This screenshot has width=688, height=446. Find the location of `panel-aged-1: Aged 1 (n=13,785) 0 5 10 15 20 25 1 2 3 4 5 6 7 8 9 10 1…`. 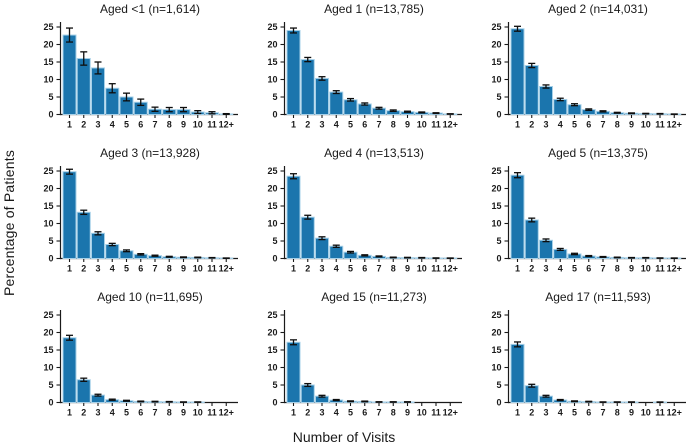

panel-aged-1: Aged 1 (n=13,785) 0 5 10 15 20 25 1 2 3 4 5 6 7 8 9 10 1… is located at coordinates (352, 72).